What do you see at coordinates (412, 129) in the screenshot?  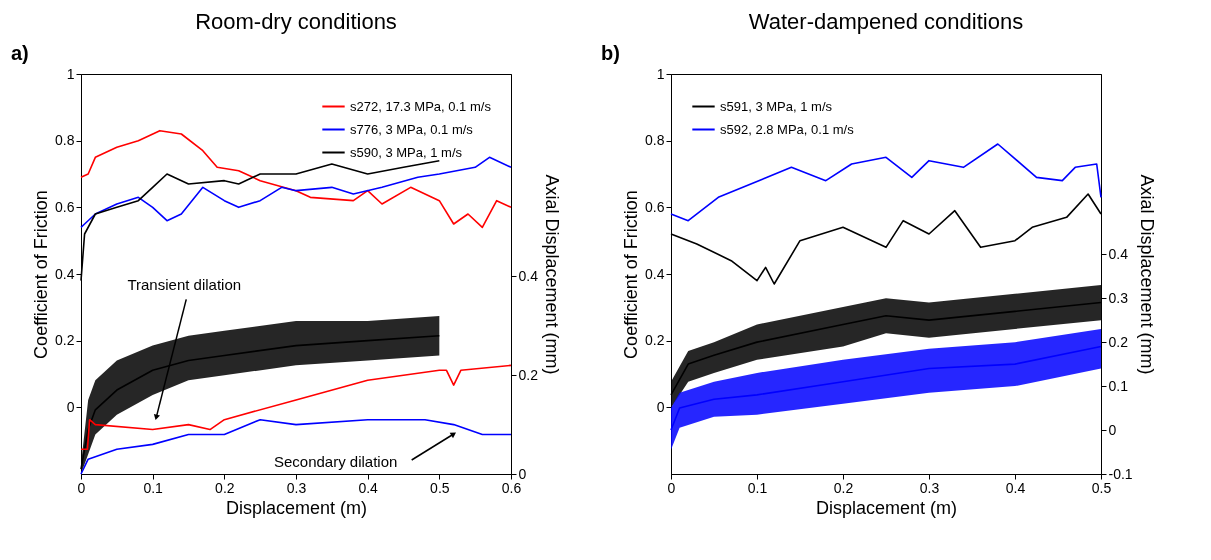 I see `legend-label: s776, 3 MPa, 0.1 m/s` at bounding box center [412, 129].